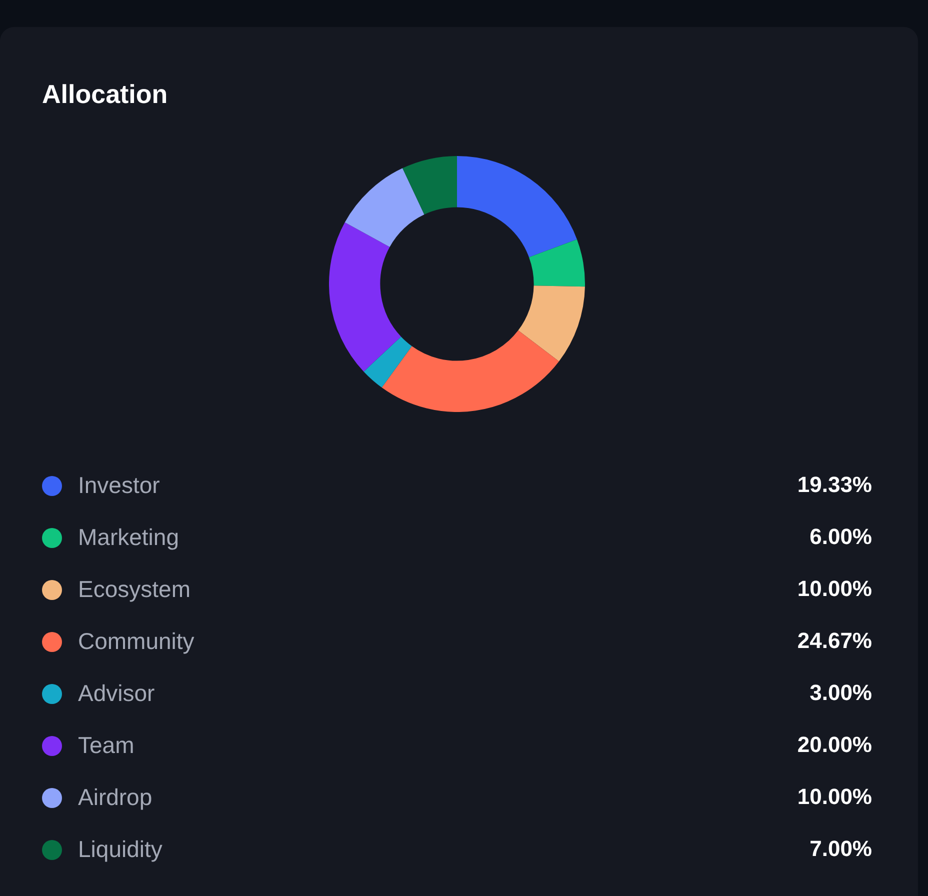 Image resolution: width=928 pixels, height=896 pixels. What do you see at coordinates (834, 745) in the screenshot?
I see `data-label: 20.00%` at bounding box center [834, 745].